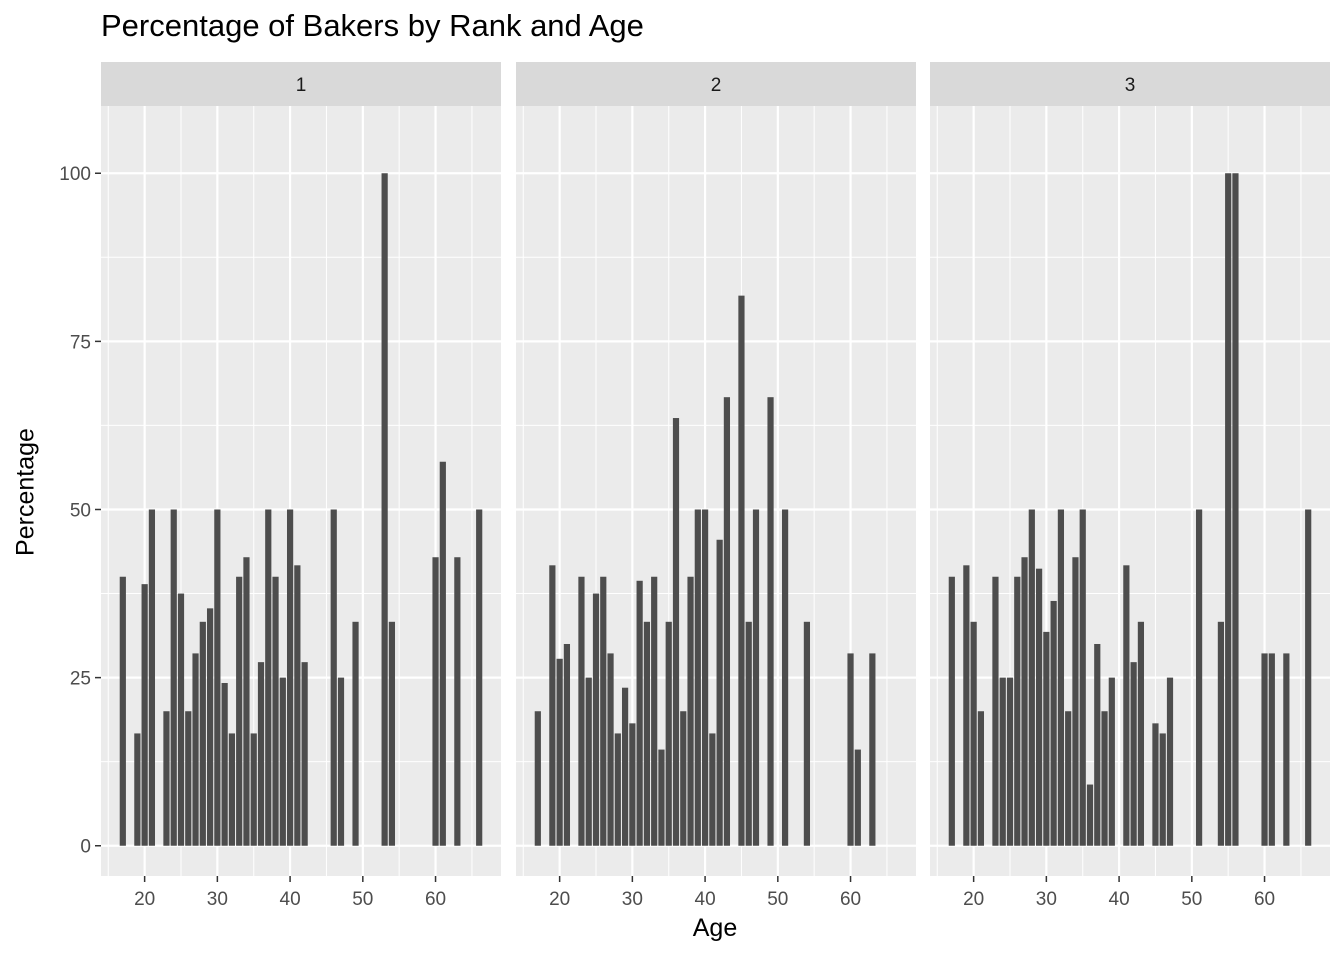 Image resolution: width=1344 pixels, height=960 pixels. I want to click on y-tick-label: 25, so click(80, 679).